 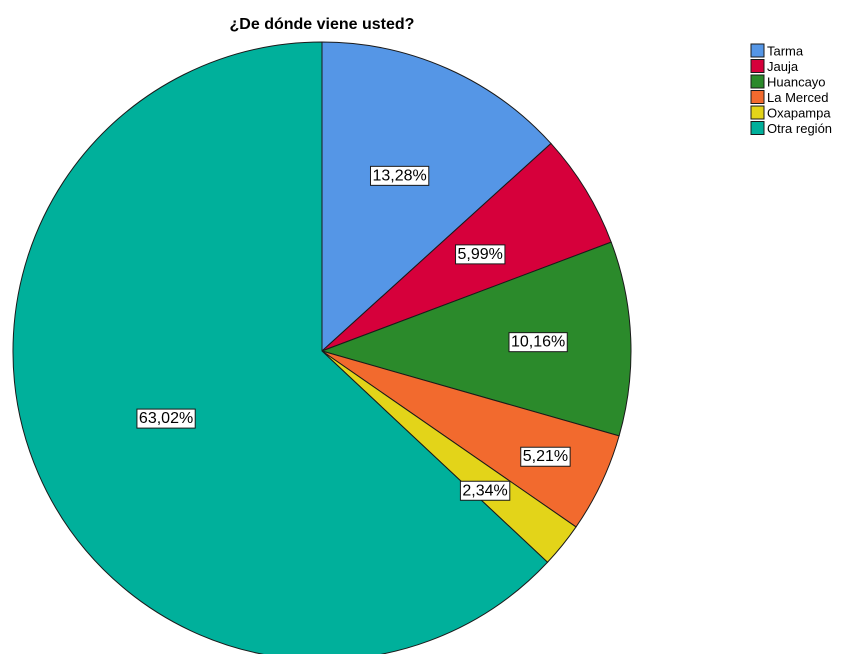 What do you see at coordinates (783, 66) in the screenshot?
I see `legend-label-jauja: Jauja` at bounding box center [783, 66].